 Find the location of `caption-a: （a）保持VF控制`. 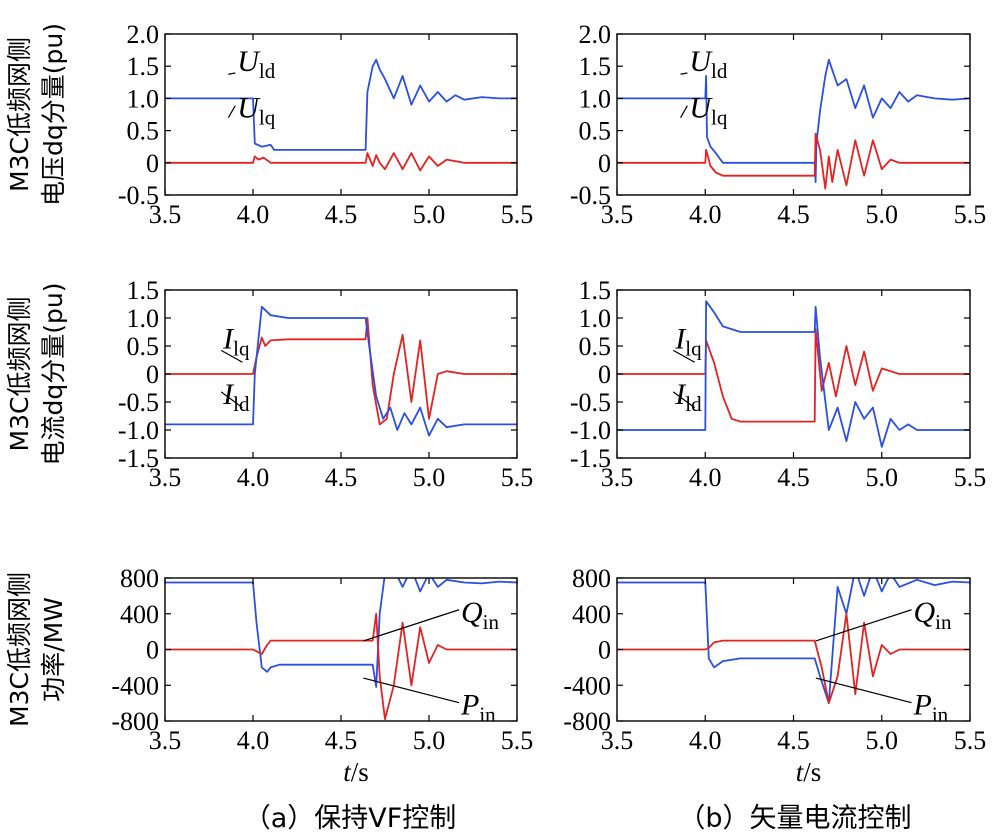

caption-a: （a）保持VF控制 is located at coordinates (350, 818).